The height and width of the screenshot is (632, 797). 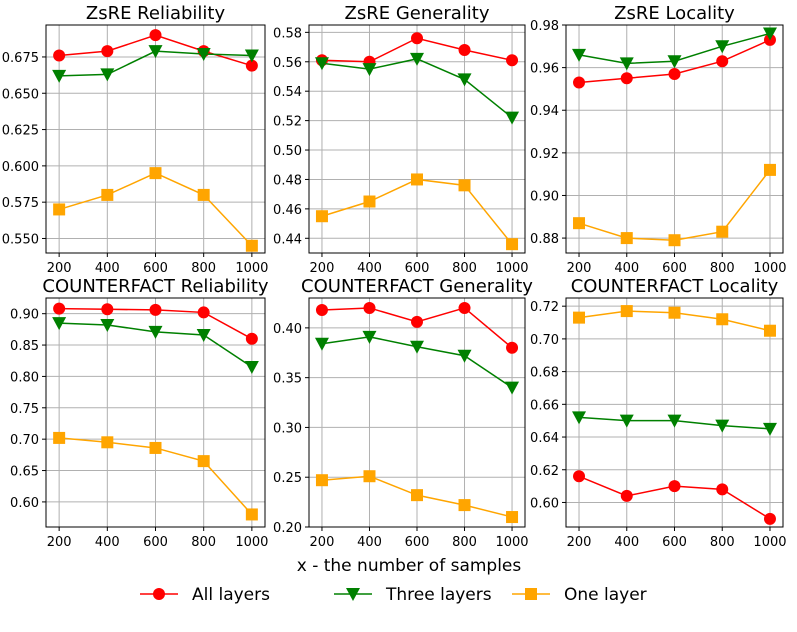 What do you see at coordinates (393, 595) in the screenshot?
I see `legend: All layers Three layers One layer` at bounding box center [393, 595].